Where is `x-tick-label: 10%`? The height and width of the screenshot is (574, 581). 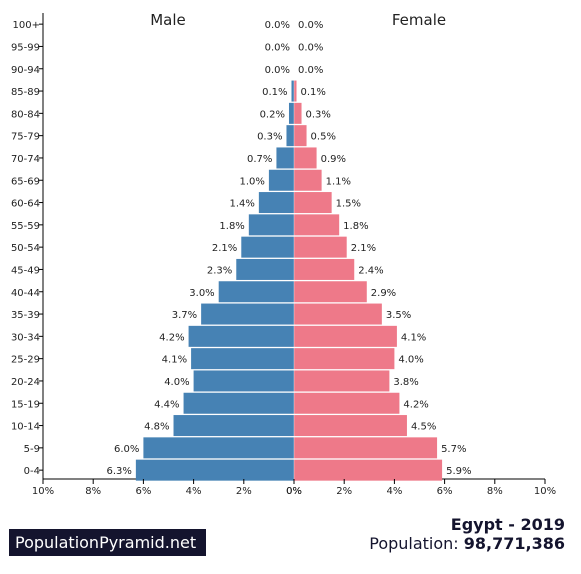 x-tick-label: 10% is located at coordinates (43, 491).